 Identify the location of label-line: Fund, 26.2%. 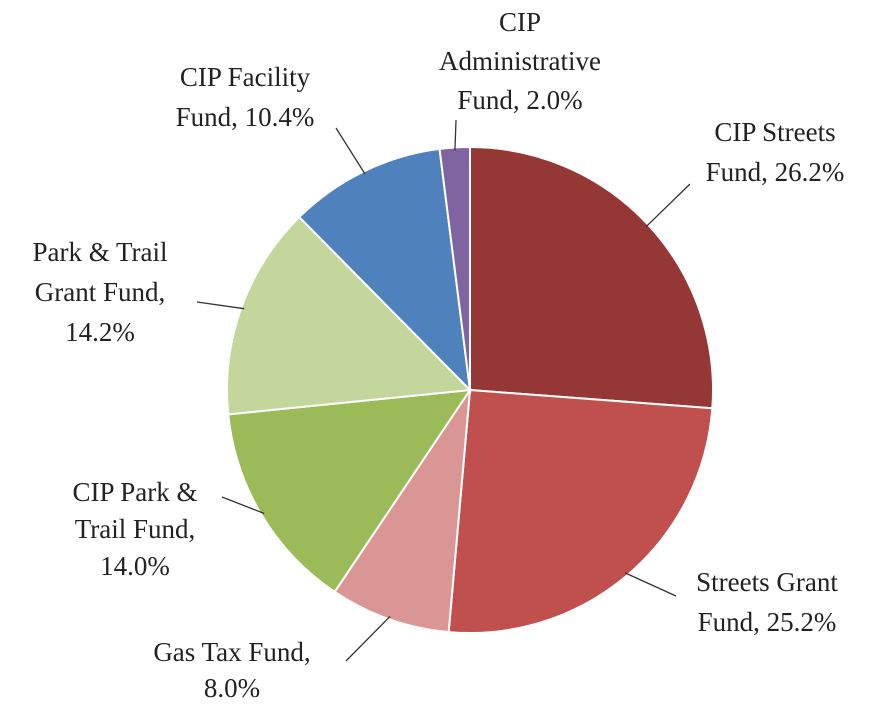
(775, 172).